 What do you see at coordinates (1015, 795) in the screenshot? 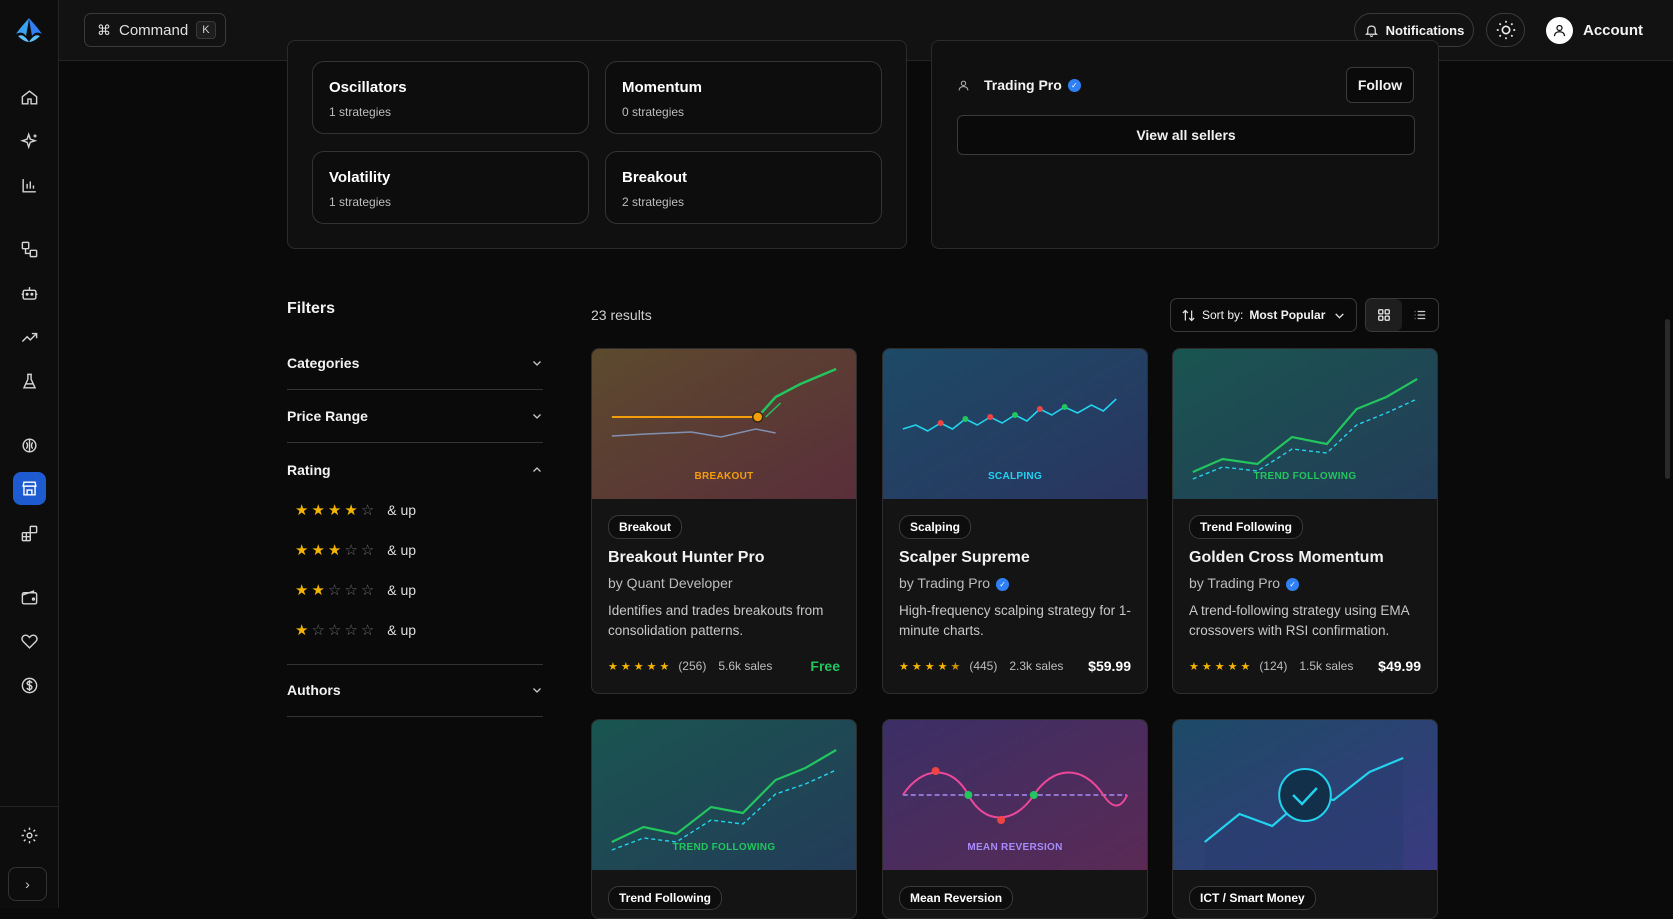
I see `strategy-thumbnail: MEAN REVERSION` at bounding box center [1015, 795].